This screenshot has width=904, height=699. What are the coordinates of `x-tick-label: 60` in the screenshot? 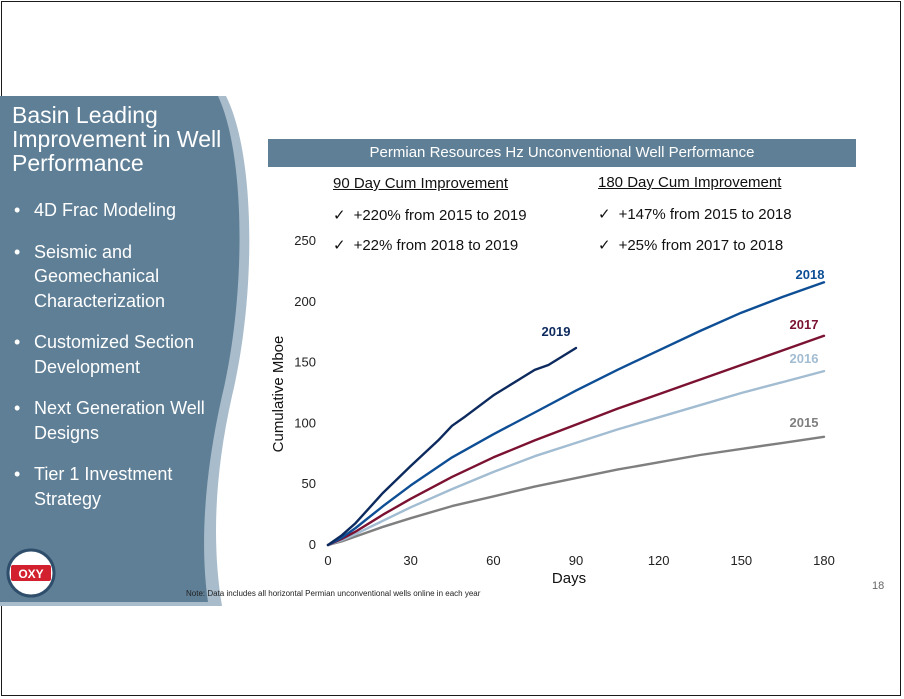 It's located at (493, 560).